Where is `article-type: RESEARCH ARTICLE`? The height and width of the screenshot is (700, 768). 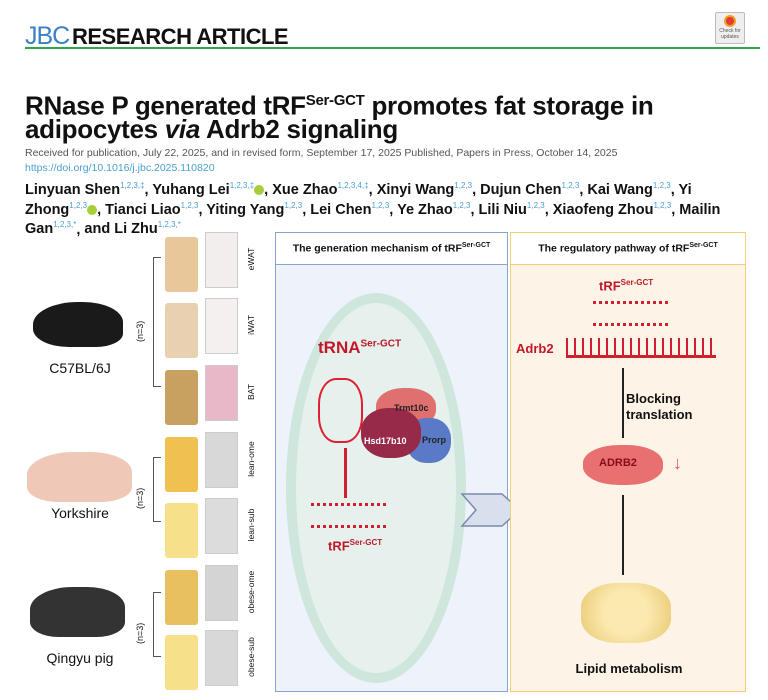
article-type: RESEARCH ARTICLE is located at coordinates (180, 36).